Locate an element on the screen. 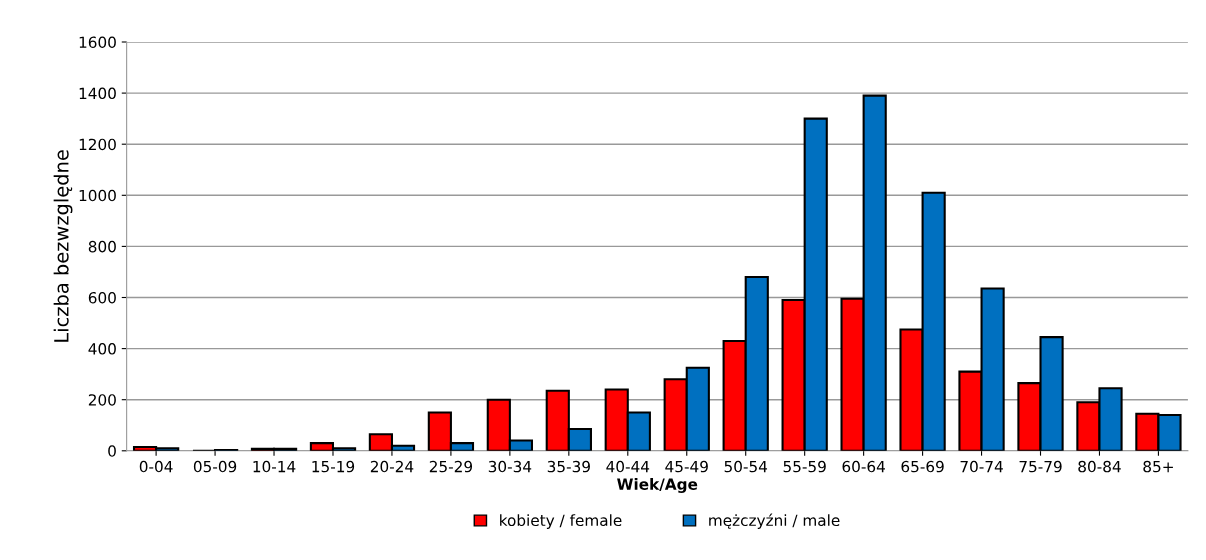  x-tick-label: 55-59 is located at coordinates (804, 466).